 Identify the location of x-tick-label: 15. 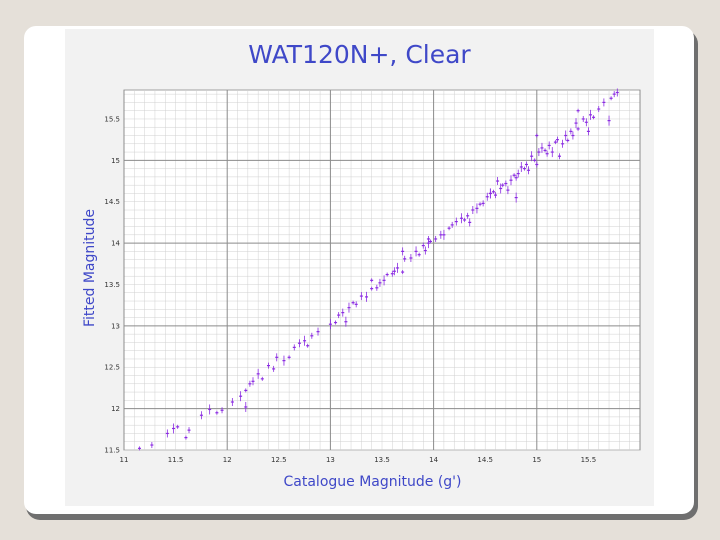
(536, 460).